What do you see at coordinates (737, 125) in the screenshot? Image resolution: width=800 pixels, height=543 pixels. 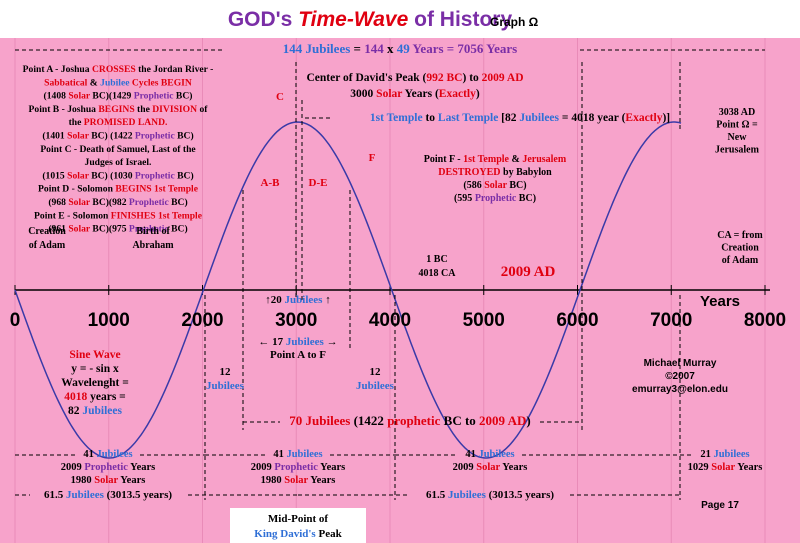 I see `annotation-line: Point Ω =` at bounding box center [737, 125].